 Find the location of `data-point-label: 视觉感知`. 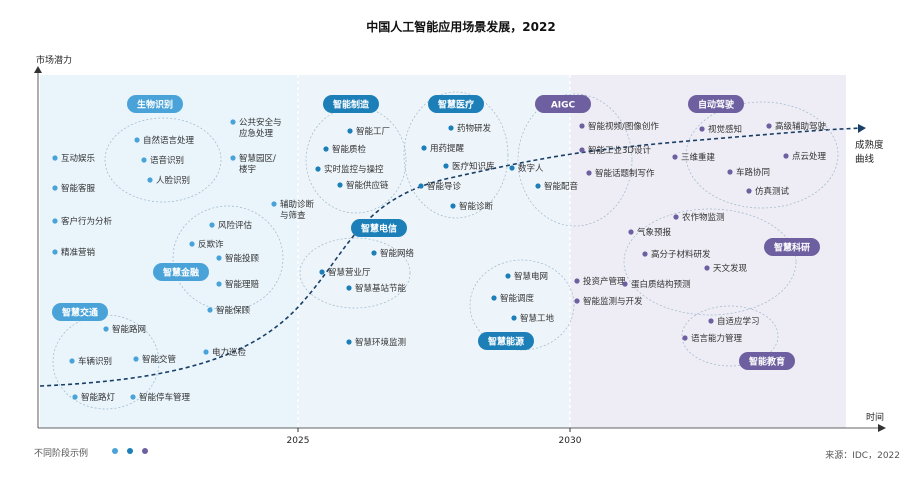

data-point-label: 视觉感知 is located at coordinates (725, 129).